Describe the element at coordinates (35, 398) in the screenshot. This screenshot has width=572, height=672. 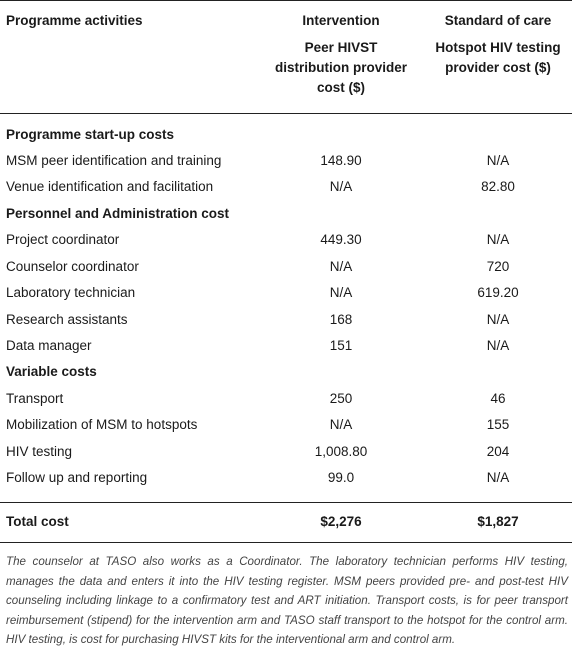
I see `row-label: Transport` at that location.